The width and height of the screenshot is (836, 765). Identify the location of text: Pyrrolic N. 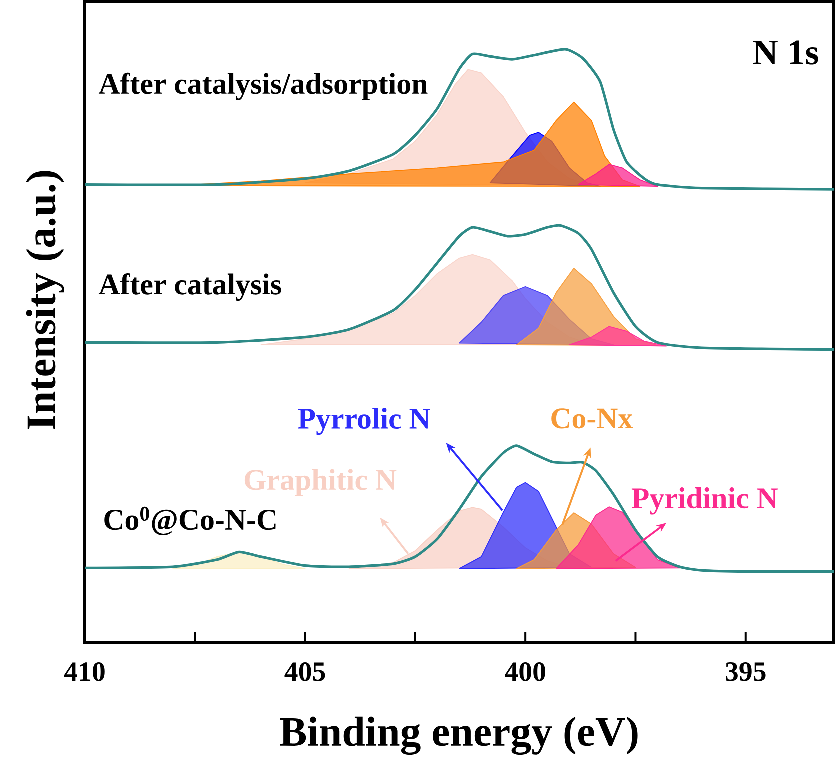
(364, 422).